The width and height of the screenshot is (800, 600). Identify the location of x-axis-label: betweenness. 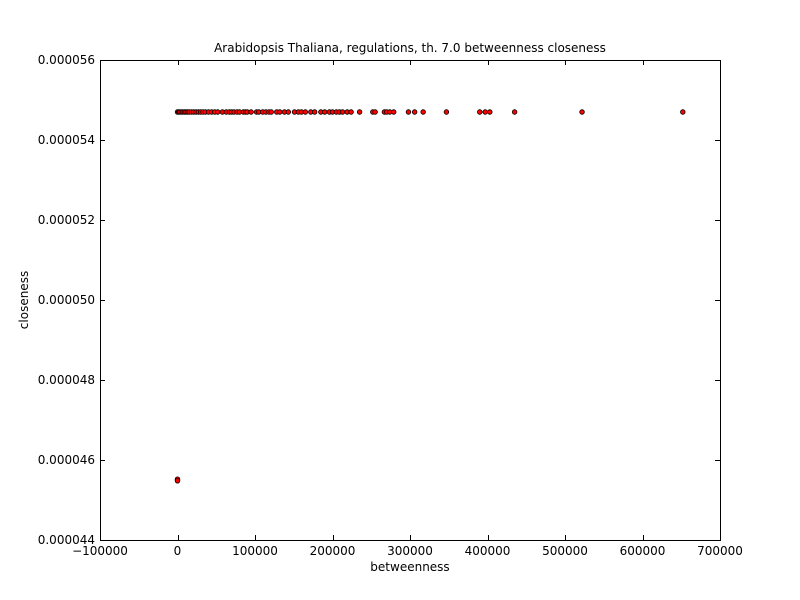
(409, 567).